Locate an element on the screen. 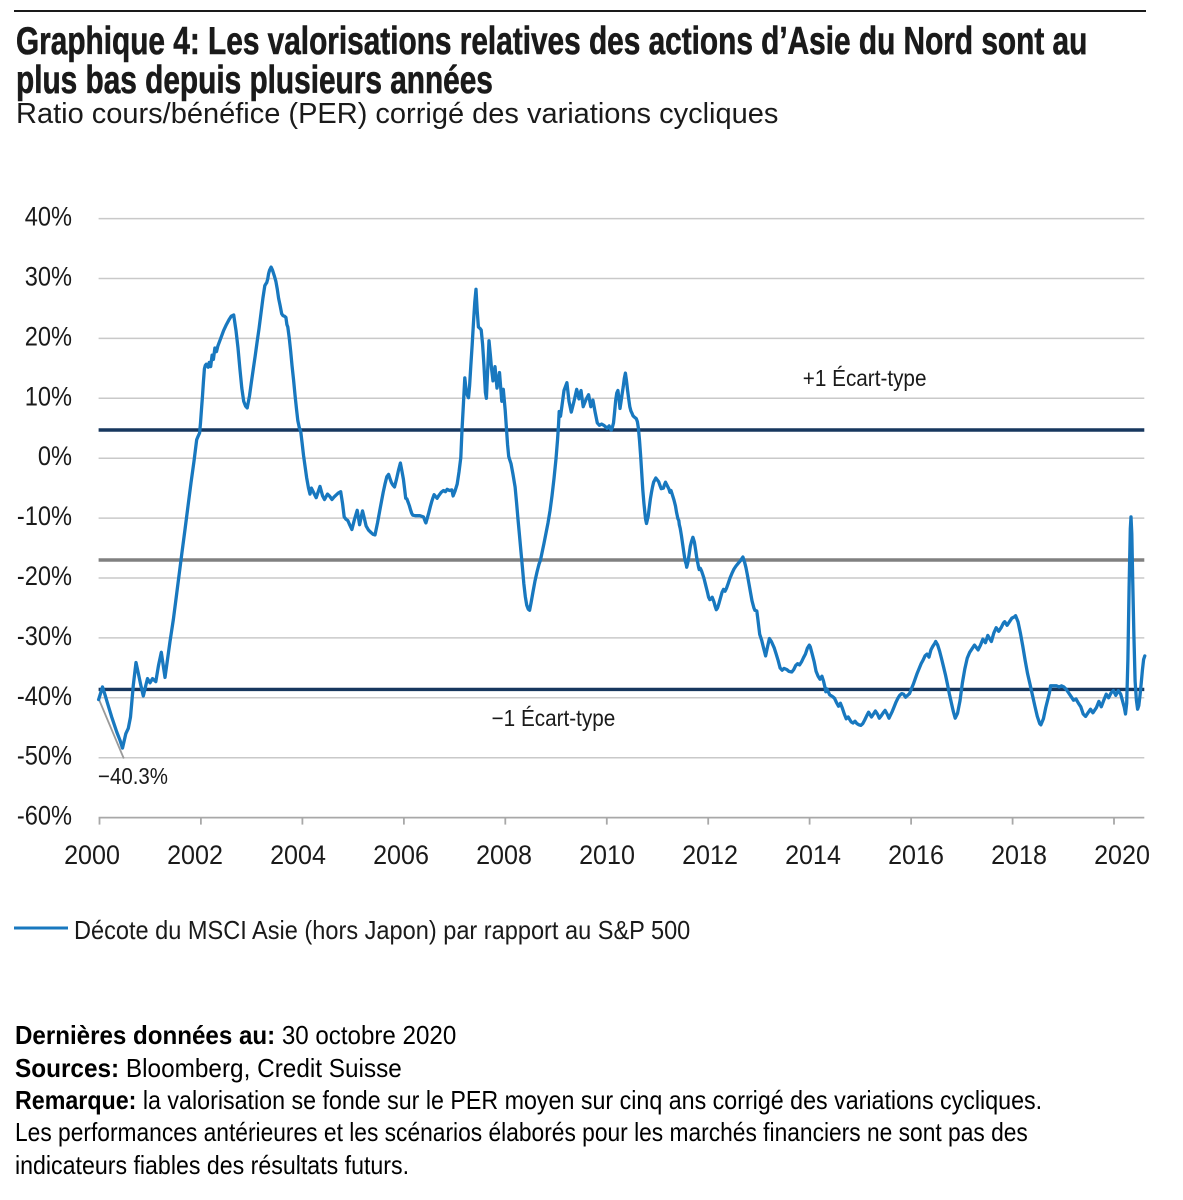 The image size is (1183, 1200). svg-text: 2008 is located at coordinates (504, 854).